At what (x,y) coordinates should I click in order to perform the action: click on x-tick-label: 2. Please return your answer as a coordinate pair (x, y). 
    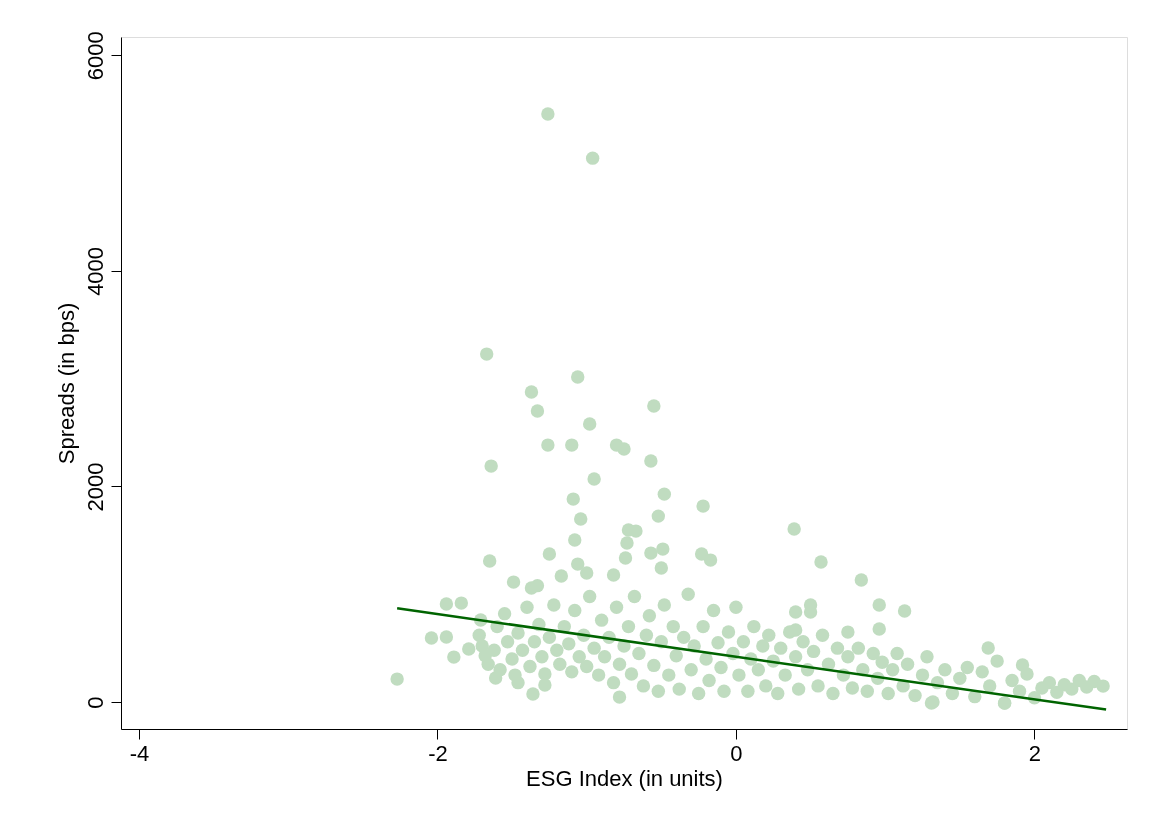
    Looking at the image, I should click on (1035, 753).